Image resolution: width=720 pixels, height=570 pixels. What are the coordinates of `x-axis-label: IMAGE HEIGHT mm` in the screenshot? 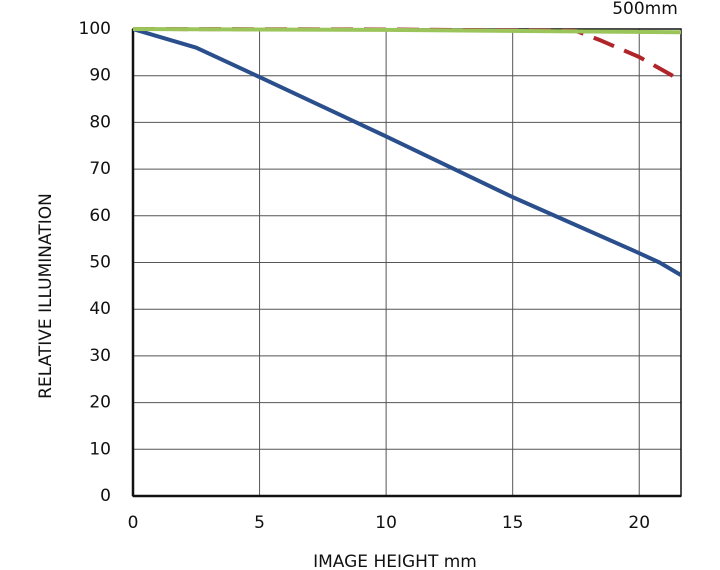 It's located at (395, 561).